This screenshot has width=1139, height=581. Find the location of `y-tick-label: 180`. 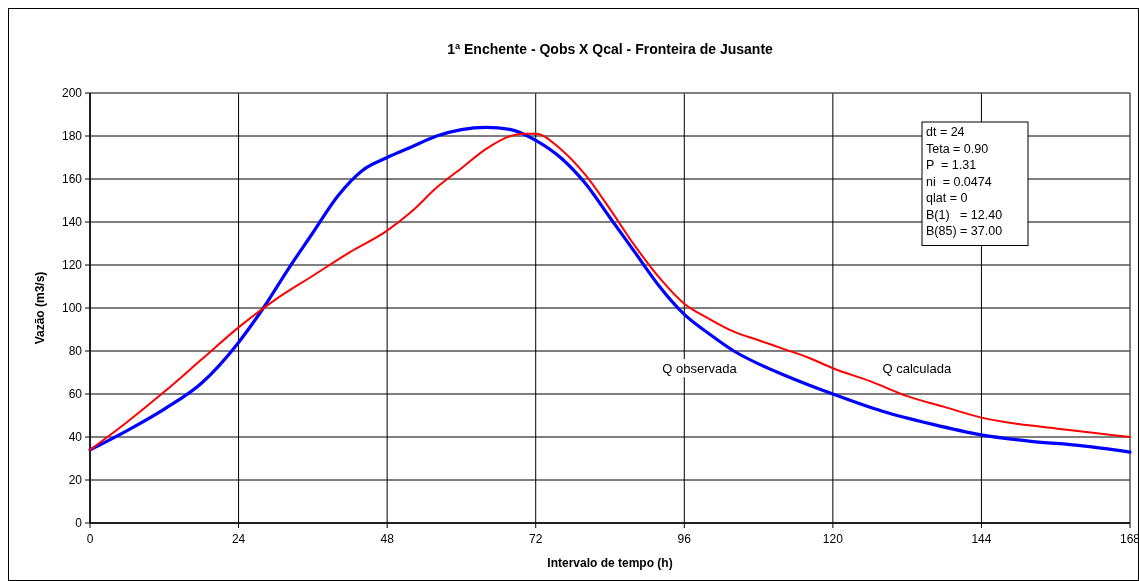

y-tick-label: 180 is located at coordinates (72, 136).